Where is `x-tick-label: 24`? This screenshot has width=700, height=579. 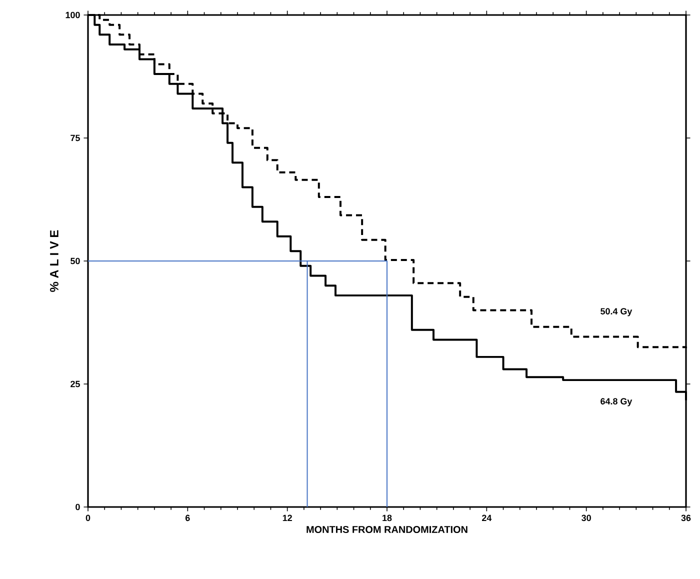
x-tick-label: 24 is located at coordinates (487, 518).